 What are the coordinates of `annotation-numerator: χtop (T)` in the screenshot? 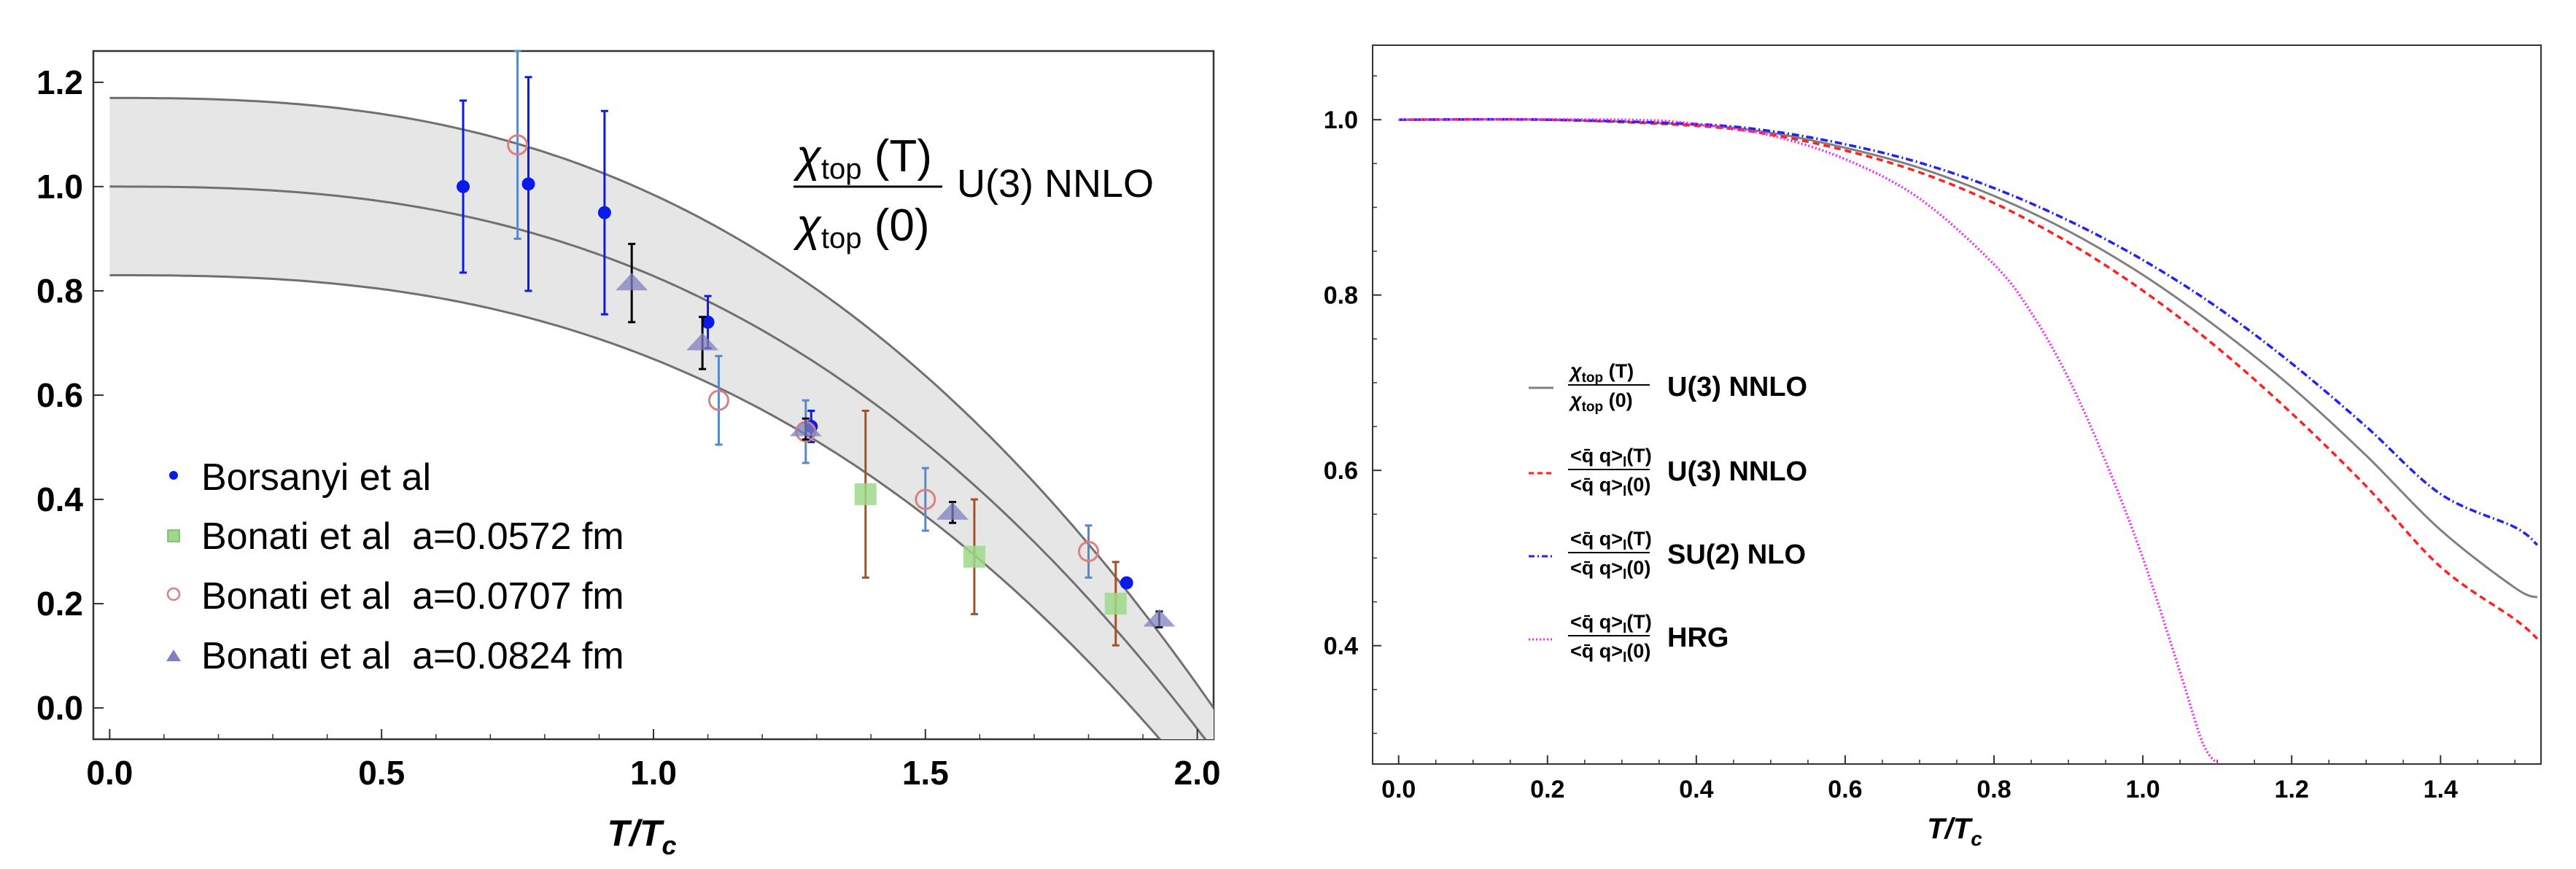 It's located at (863, 158).